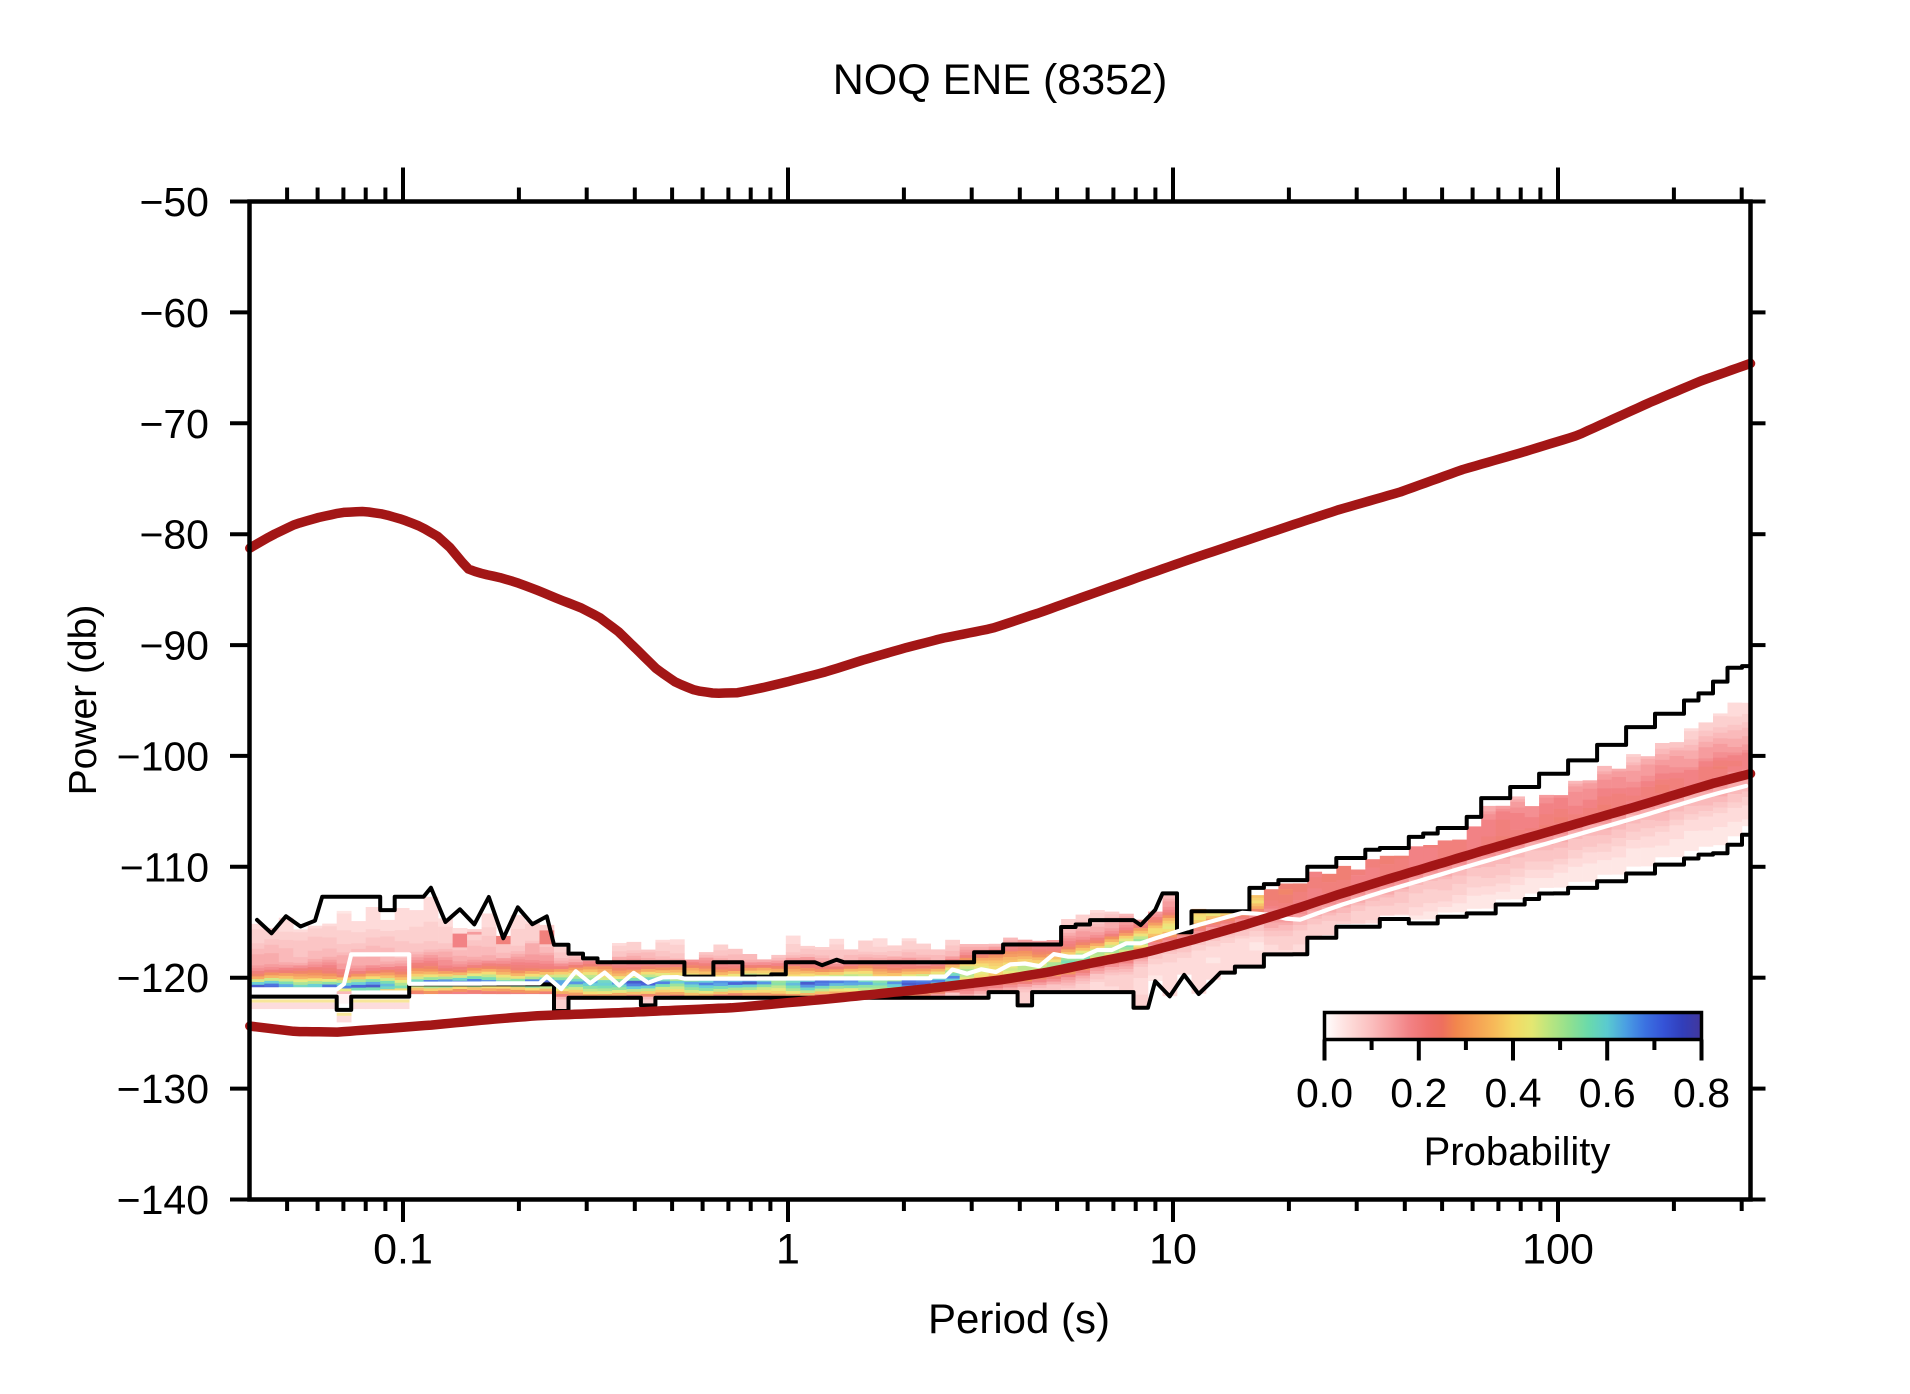 The height and width of the screenshot is (1394, 1910). Describe the element at coordinates (1558, 1250) in the screenshot. I see `svg-text: 100` at that location.